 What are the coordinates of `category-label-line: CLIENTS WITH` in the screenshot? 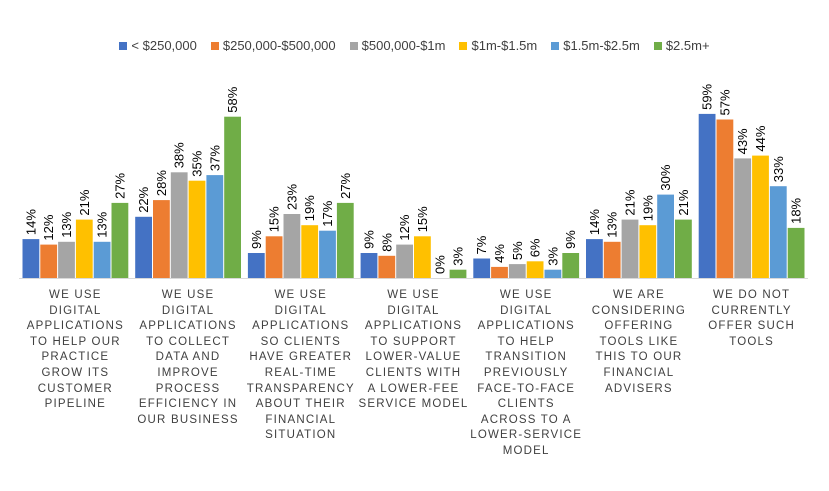 It's located at (413, 372).